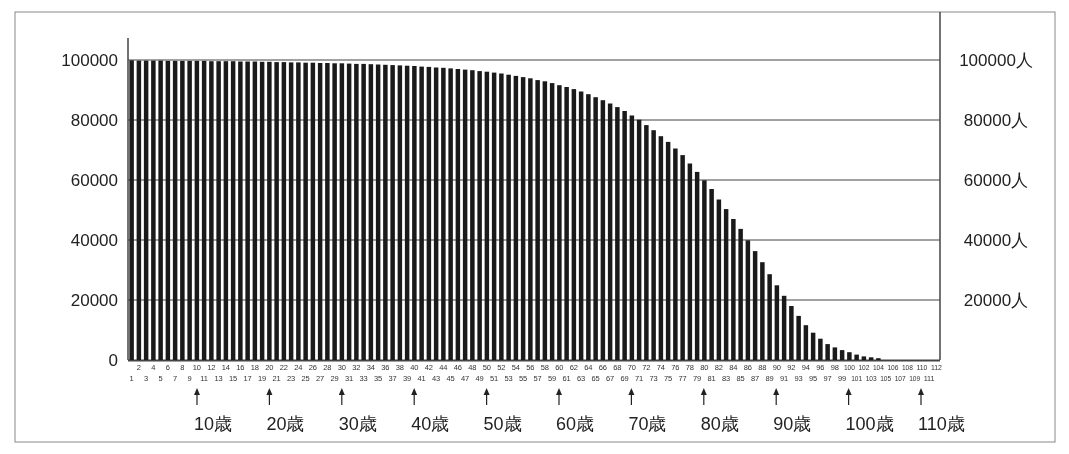 Image resolution: width=1069 pixels, height=454 pixels. What do you see at coordinates (94, 120) in the screenshot?
I see `y-tick-label: 80000` at bounding box center [94, 120].